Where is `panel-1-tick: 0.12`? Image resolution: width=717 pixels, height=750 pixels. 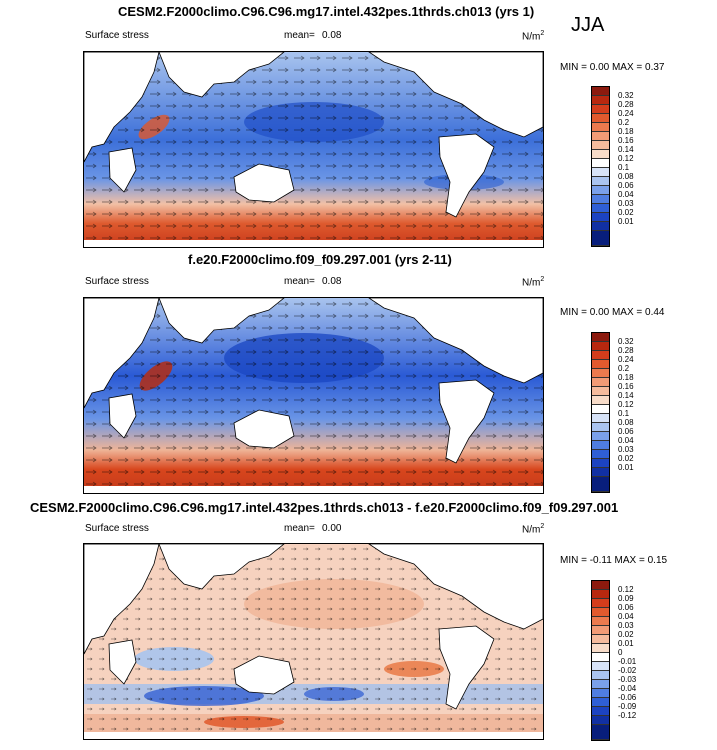 panel-1-tick: 0.12 is located at coordinates (626, 158).